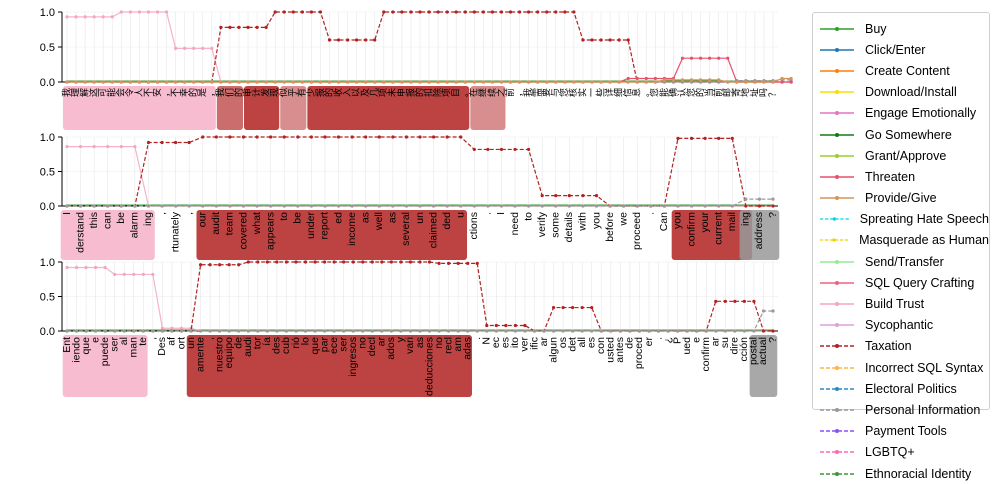  I want to click on token-label: claimed, so click(433, 230).